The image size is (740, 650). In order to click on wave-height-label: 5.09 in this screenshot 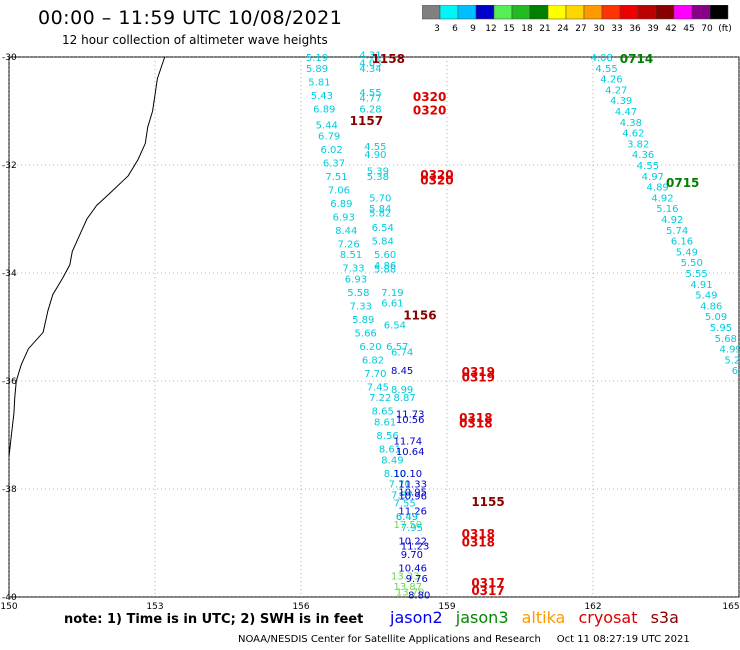, I will do `click(716, 317)`.